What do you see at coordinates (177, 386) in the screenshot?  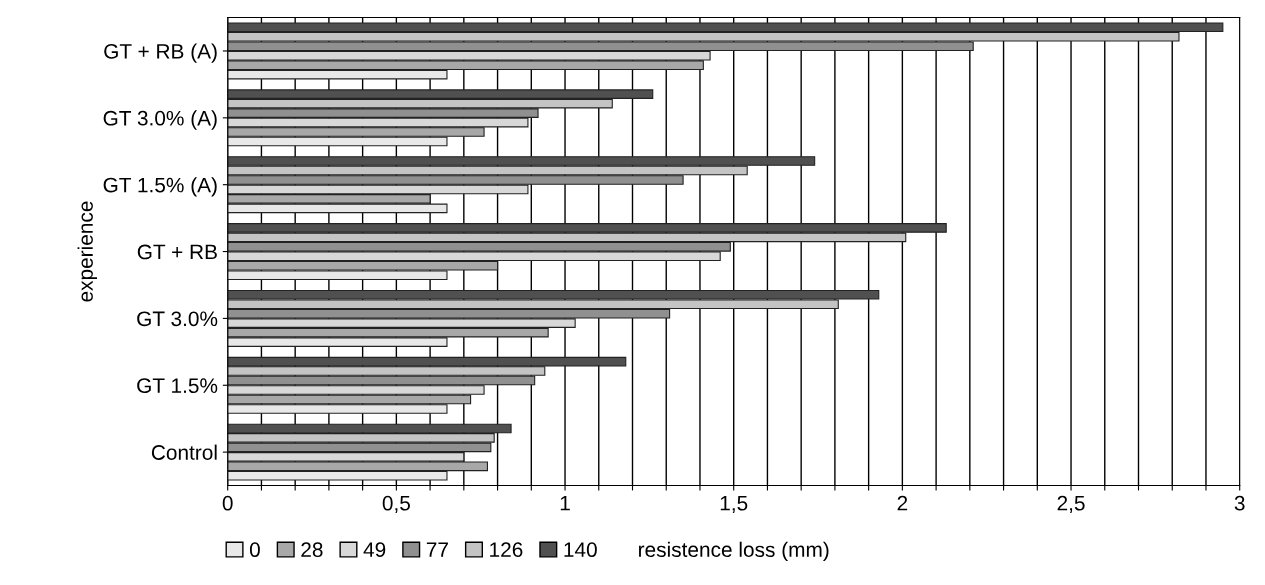 I see `y-tick-label: GT 1.5%` at bounding box center [177, 386].